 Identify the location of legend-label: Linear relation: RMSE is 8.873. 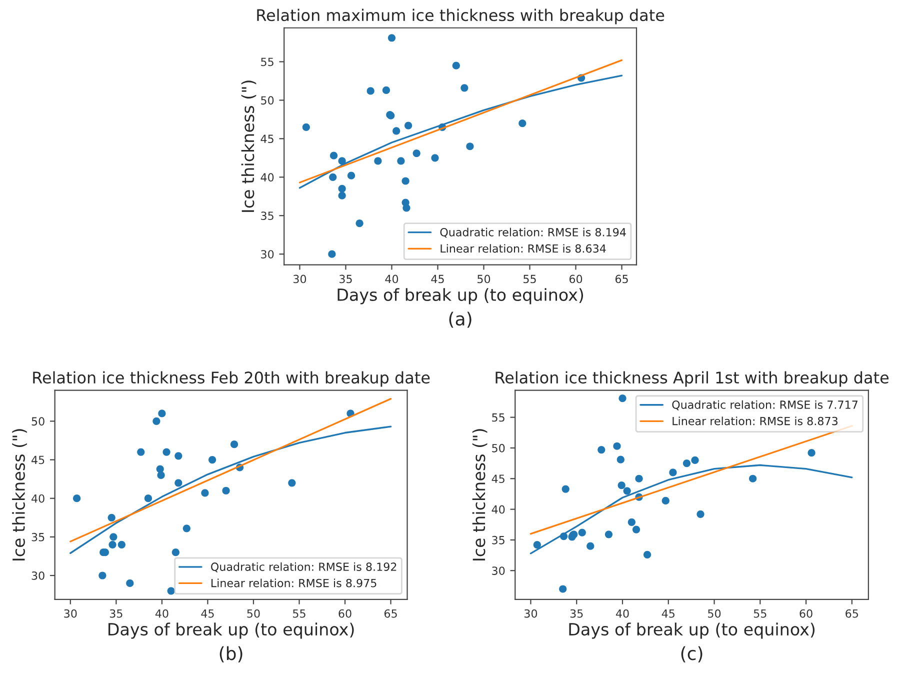
(755, 421).